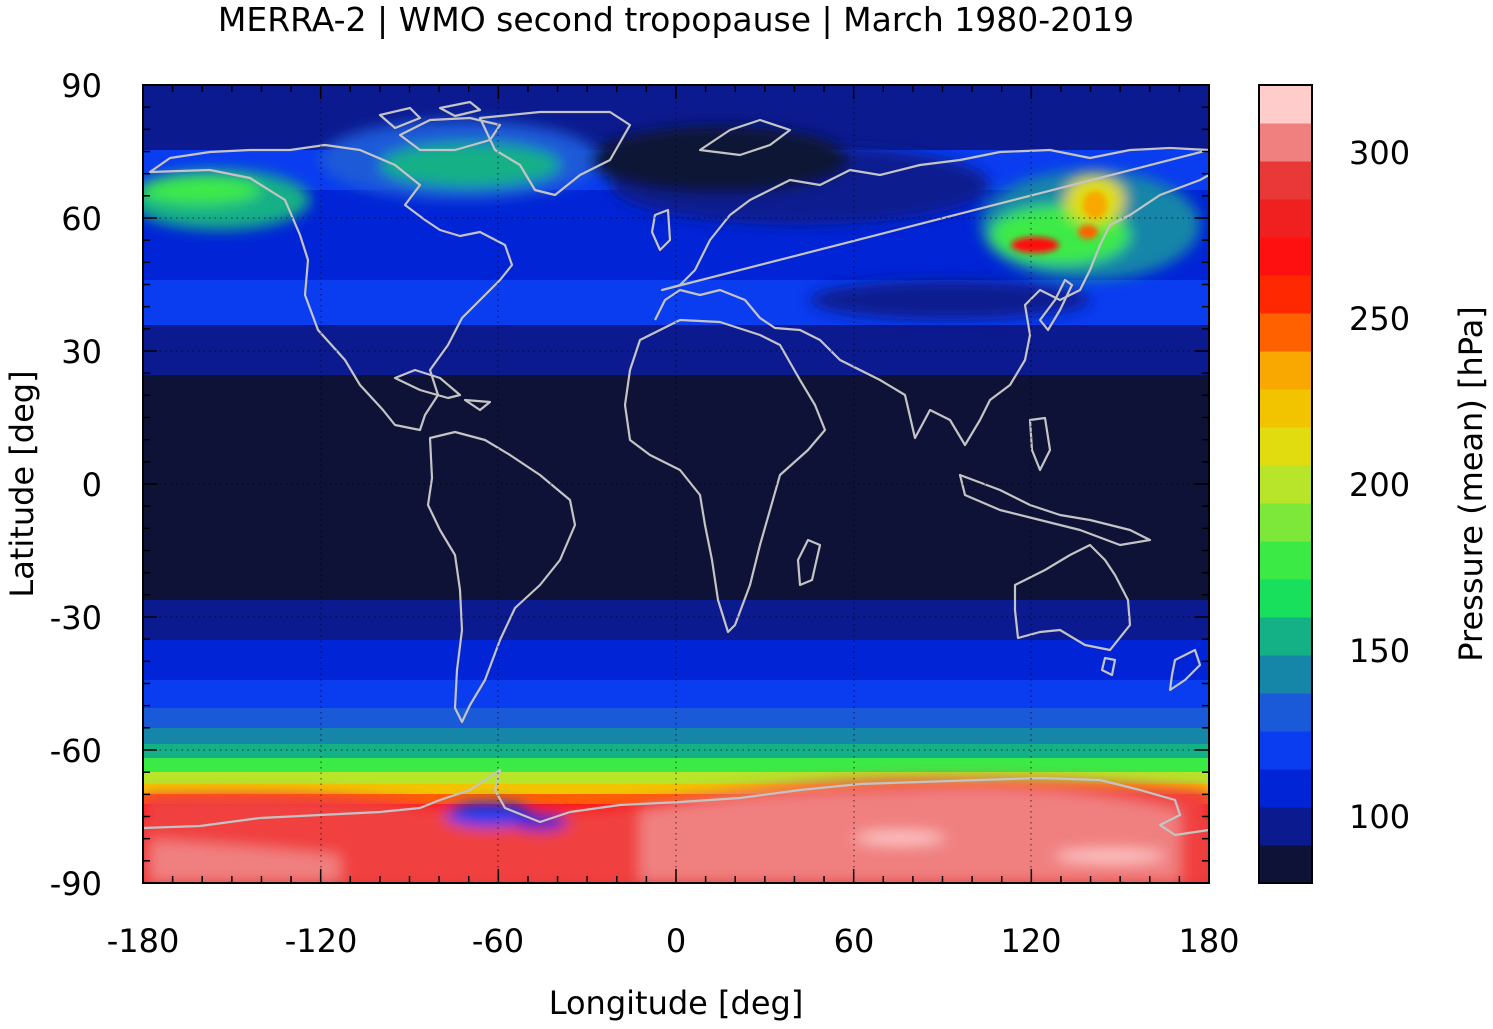 The image size is (1493, 1029). Describe the element at coordinates (1379, 153) in the screenshot. I see `colorbar-tick-label: 300` at that location.